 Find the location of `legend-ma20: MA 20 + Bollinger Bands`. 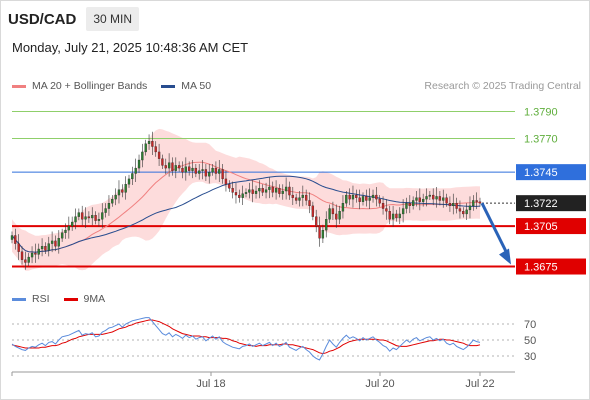

legend-ma20: MA 20 + Bollinger Bands is located at coordinates (79, 86).